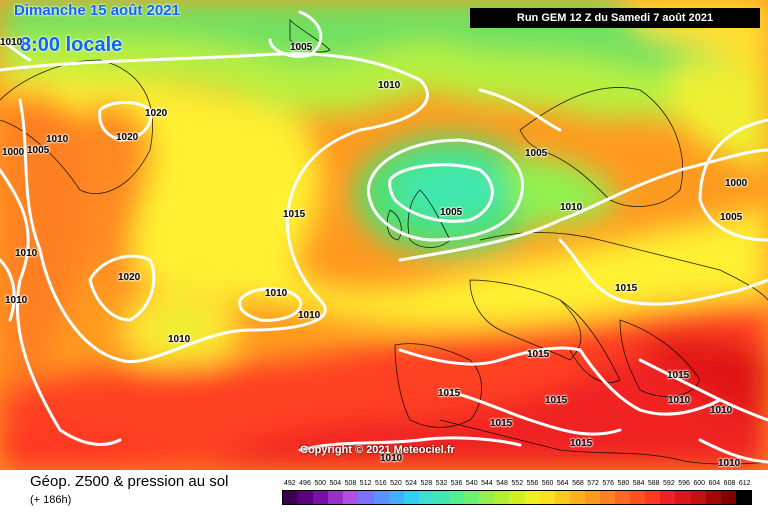 The image size is (768, 512). What do you see at coordinates (97, 10) in the screenshot?
I see `forecast-date: Dimanche 15 août 2021` at bounding box center [97, 10].